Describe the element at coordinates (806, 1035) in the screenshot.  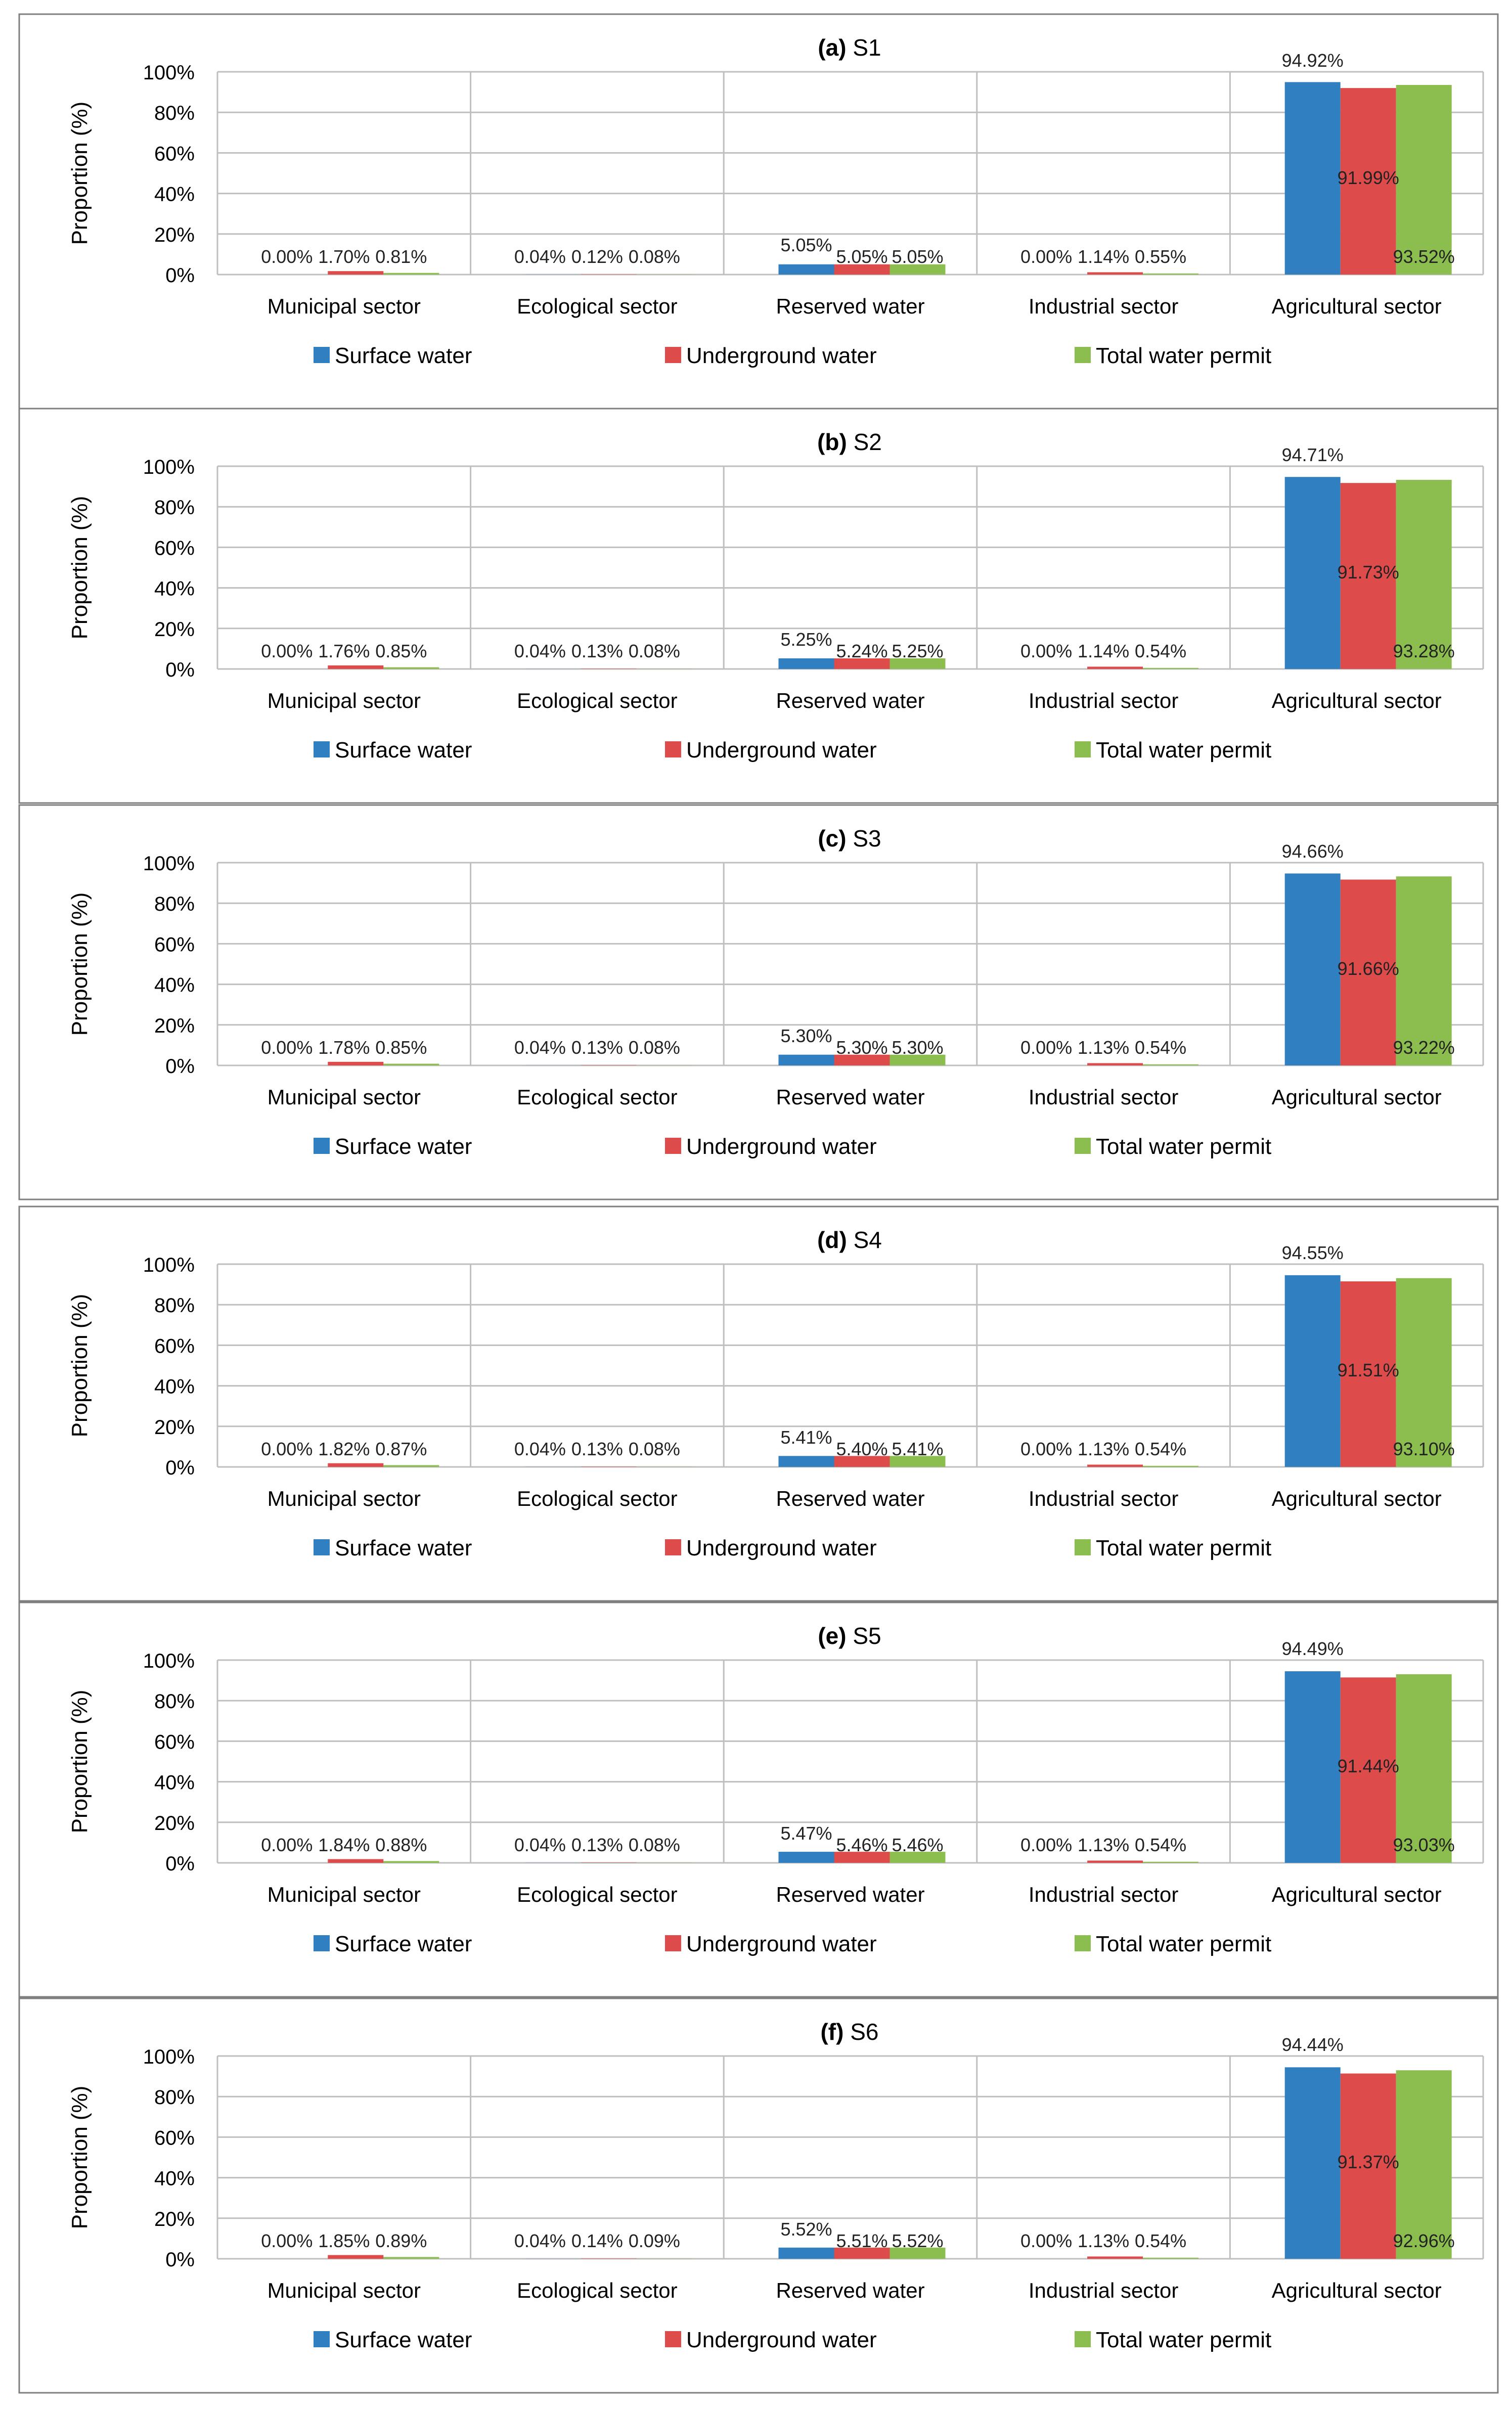
I see `data-label: 5.30%` at that location.